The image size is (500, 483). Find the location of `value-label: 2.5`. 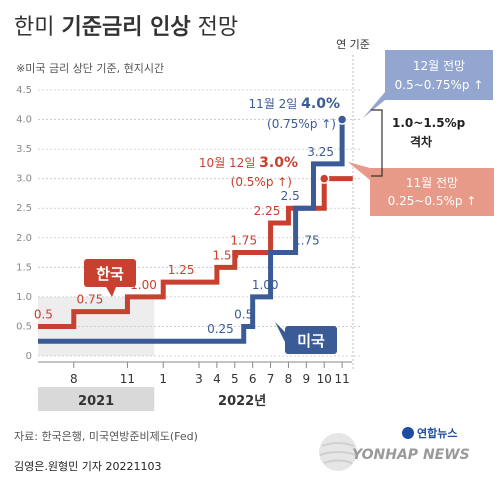

value-label: 2.5 is located at coordinates (290, 196).